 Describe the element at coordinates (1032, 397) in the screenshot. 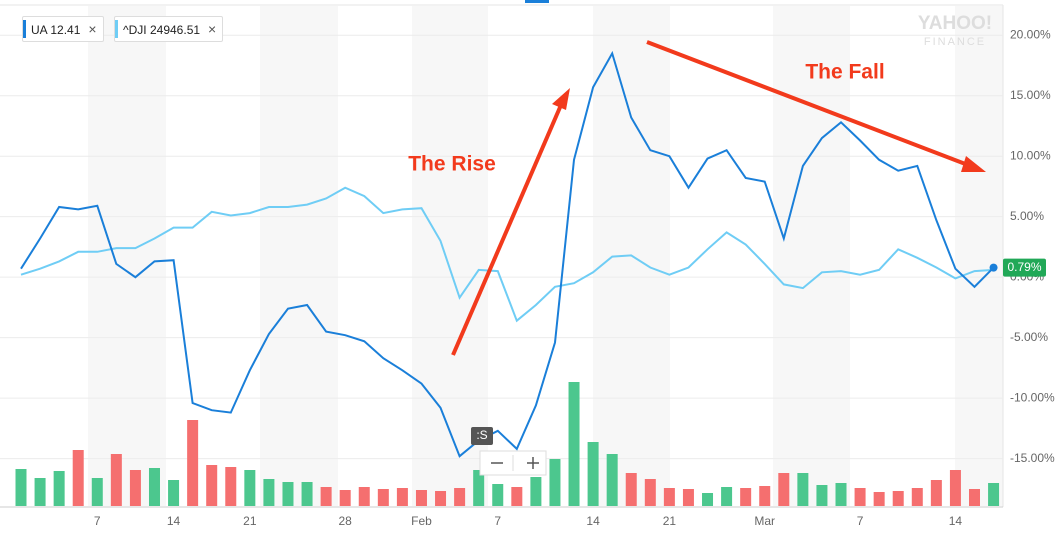

I see `y-tick-label: -10.00%` at that location.